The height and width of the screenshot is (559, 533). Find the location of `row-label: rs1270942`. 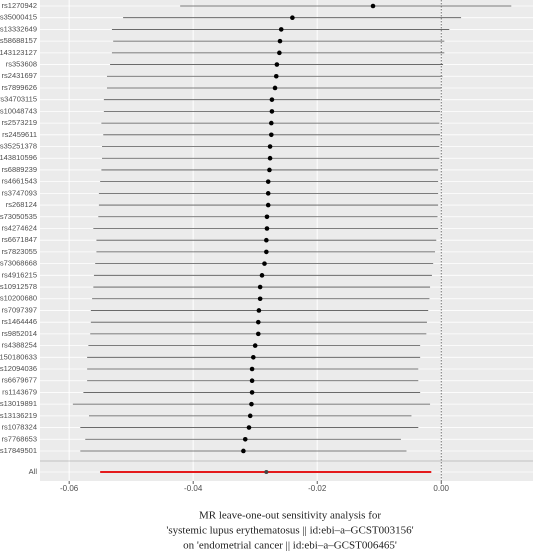

row-label: rs1270942 is located at coordinates (19, 5).